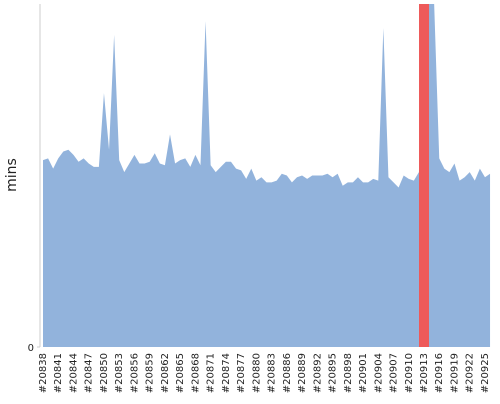  I want to click on x-tick-label: #20901, so click(363, 373).